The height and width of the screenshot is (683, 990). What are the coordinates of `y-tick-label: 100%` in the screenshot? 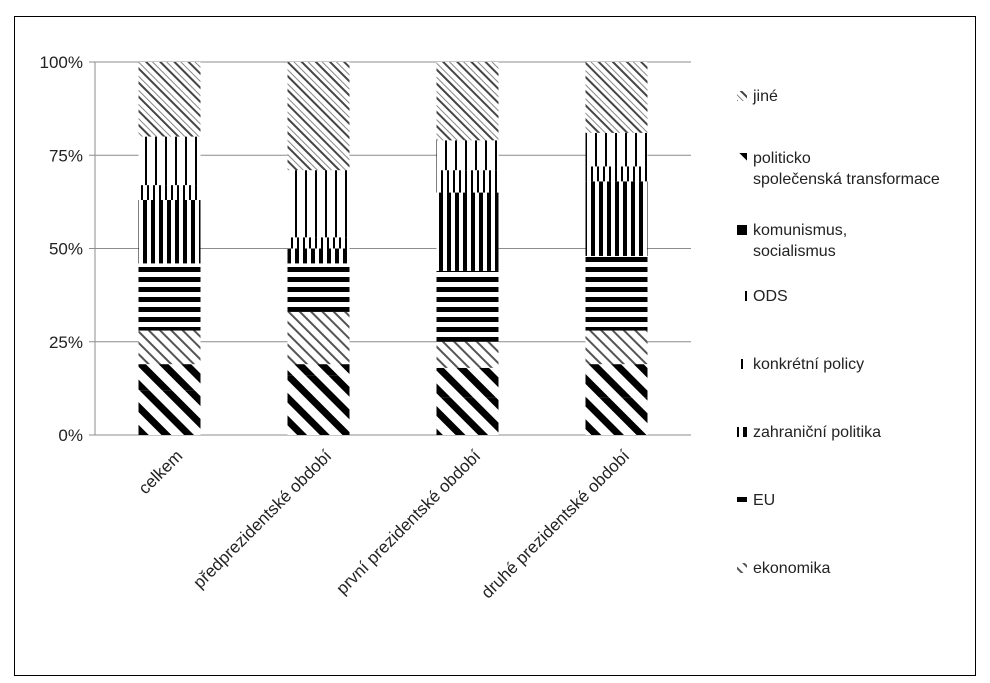 It's located at (61, 62).